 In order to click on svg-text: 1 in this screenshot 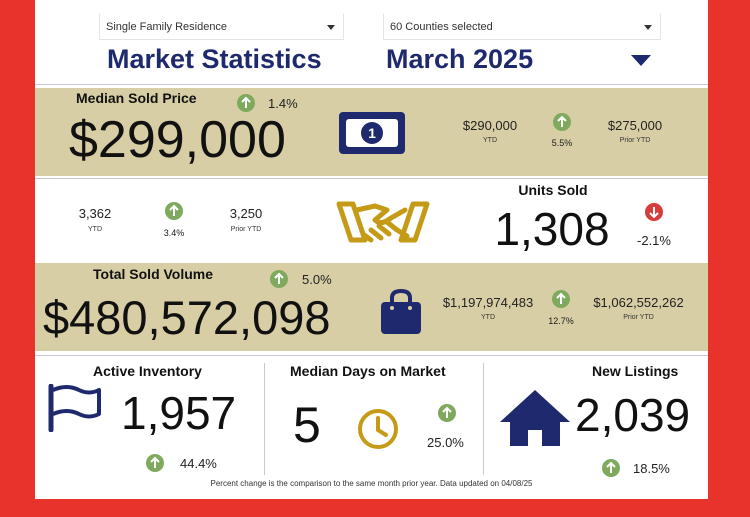, I will do `click(372, 133)`.